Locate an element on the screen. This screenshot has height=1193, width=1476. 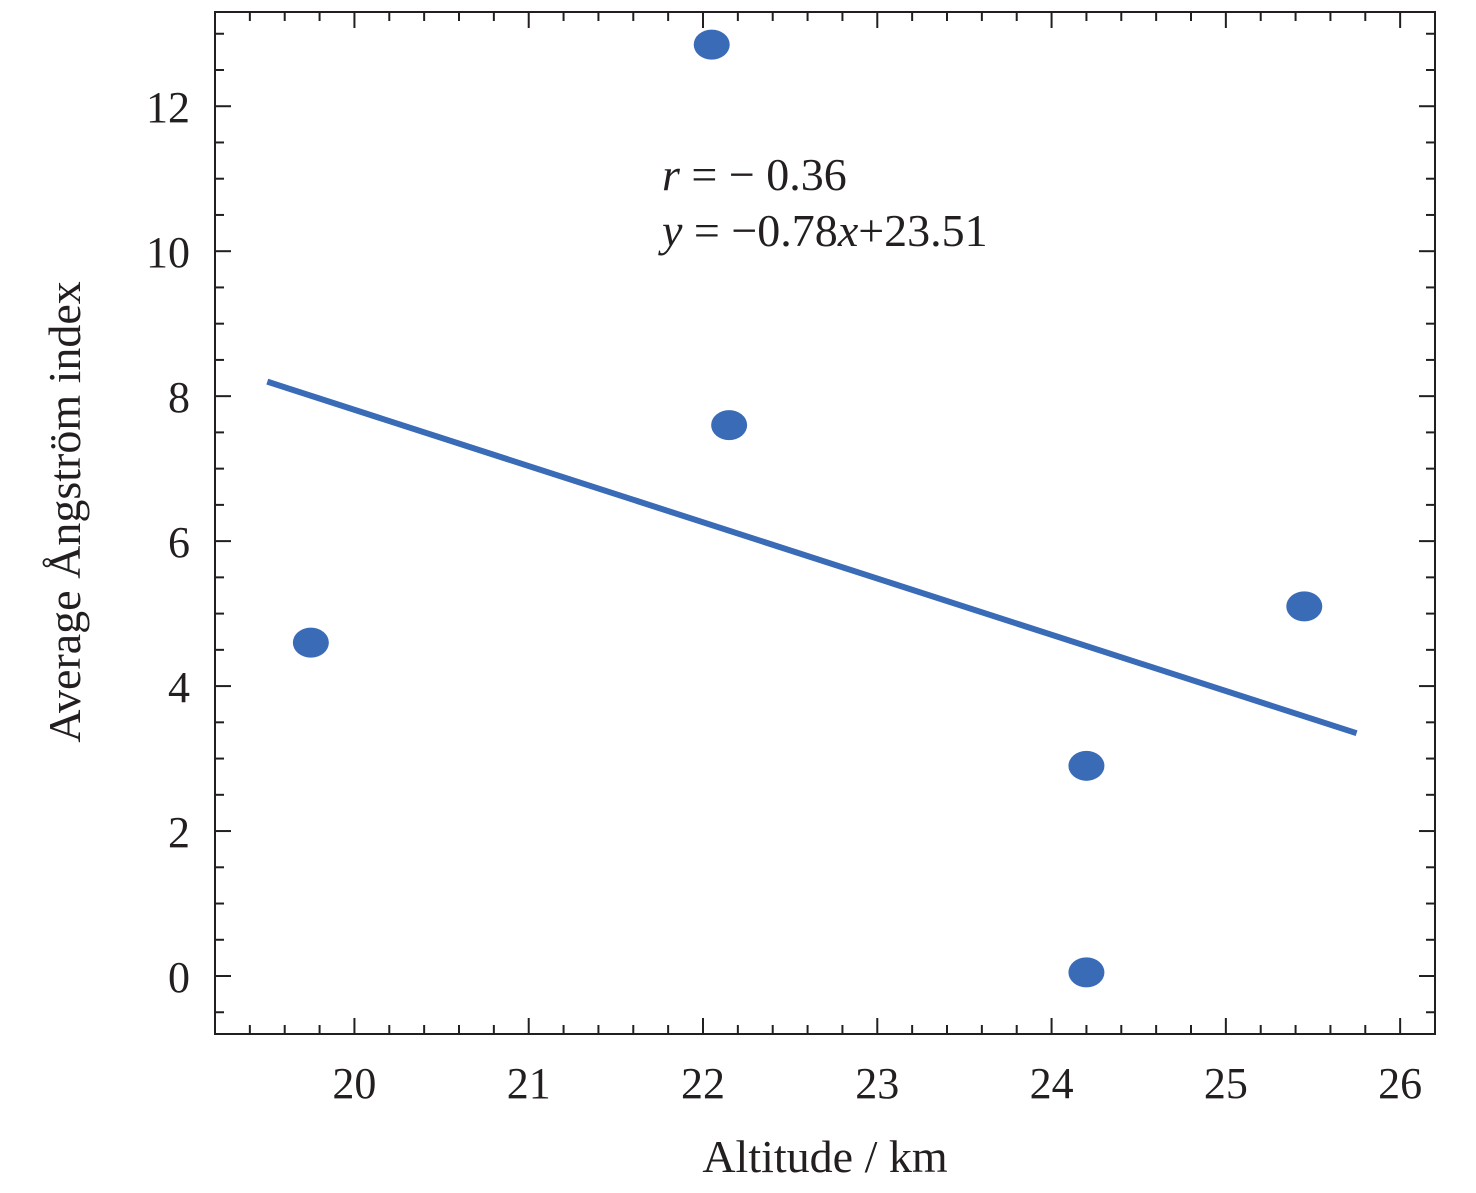
eq-intercept: +23.51 is located at coordinates (922, 230).